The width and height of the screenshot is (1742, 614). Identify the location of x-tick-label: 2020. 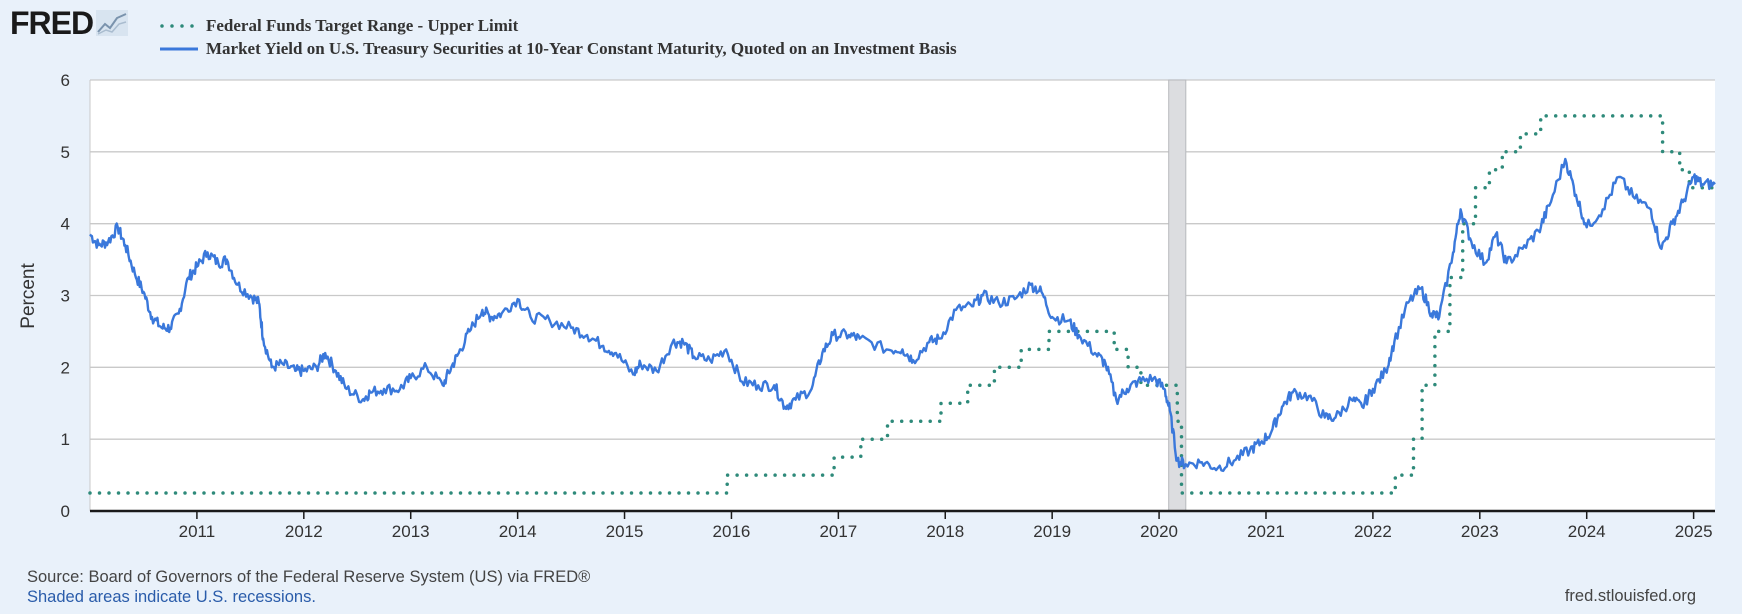
(1159, 531).